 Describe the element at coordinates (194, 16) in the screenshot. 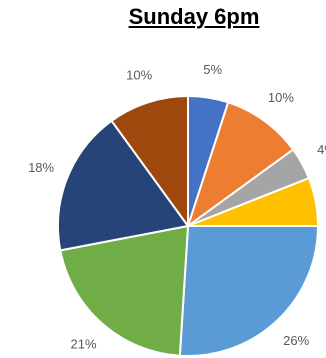

I see `chart-title: Sunday 6pm` at that location.